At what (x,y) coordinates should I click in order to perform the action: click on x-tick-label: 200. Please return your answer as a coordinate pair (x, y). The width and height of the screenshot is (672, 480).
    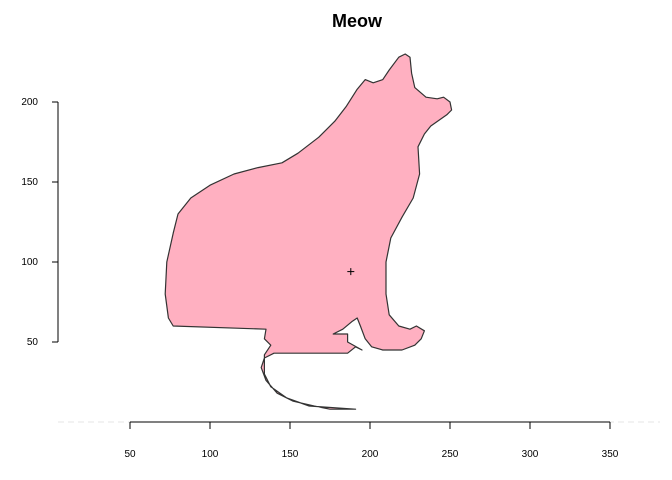
    Looking at the image, I should click on (370, 454).